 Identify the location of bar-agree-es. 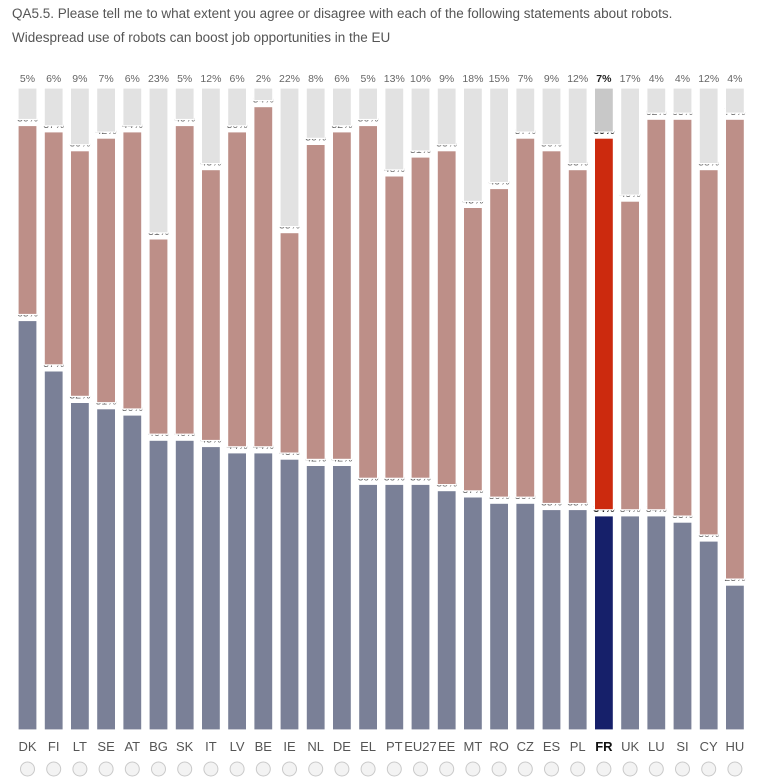
(551, 619).